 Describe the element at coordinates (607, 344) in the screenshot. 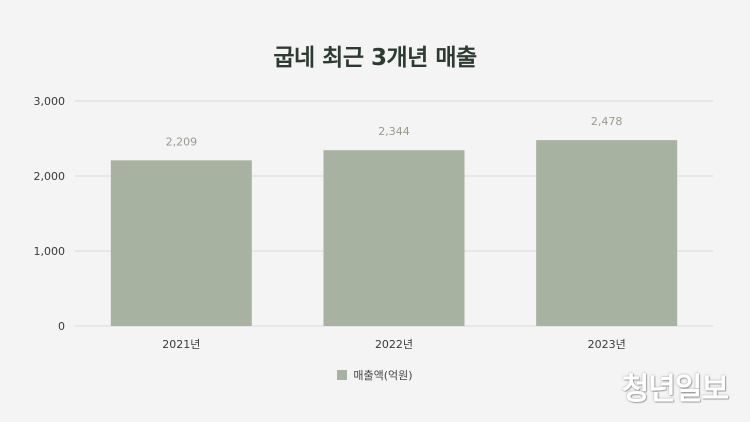

I see `x-tick-label: 2023년` at that location.